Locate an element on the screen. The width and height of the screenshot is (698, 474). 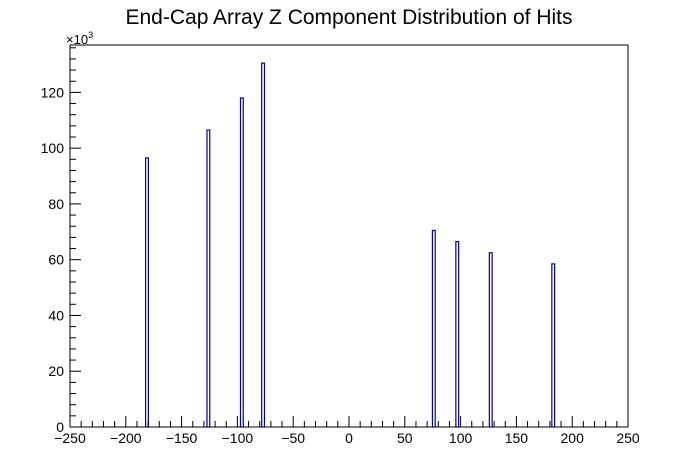
x-tick-label: 250 is located at coordinates (628, 438).